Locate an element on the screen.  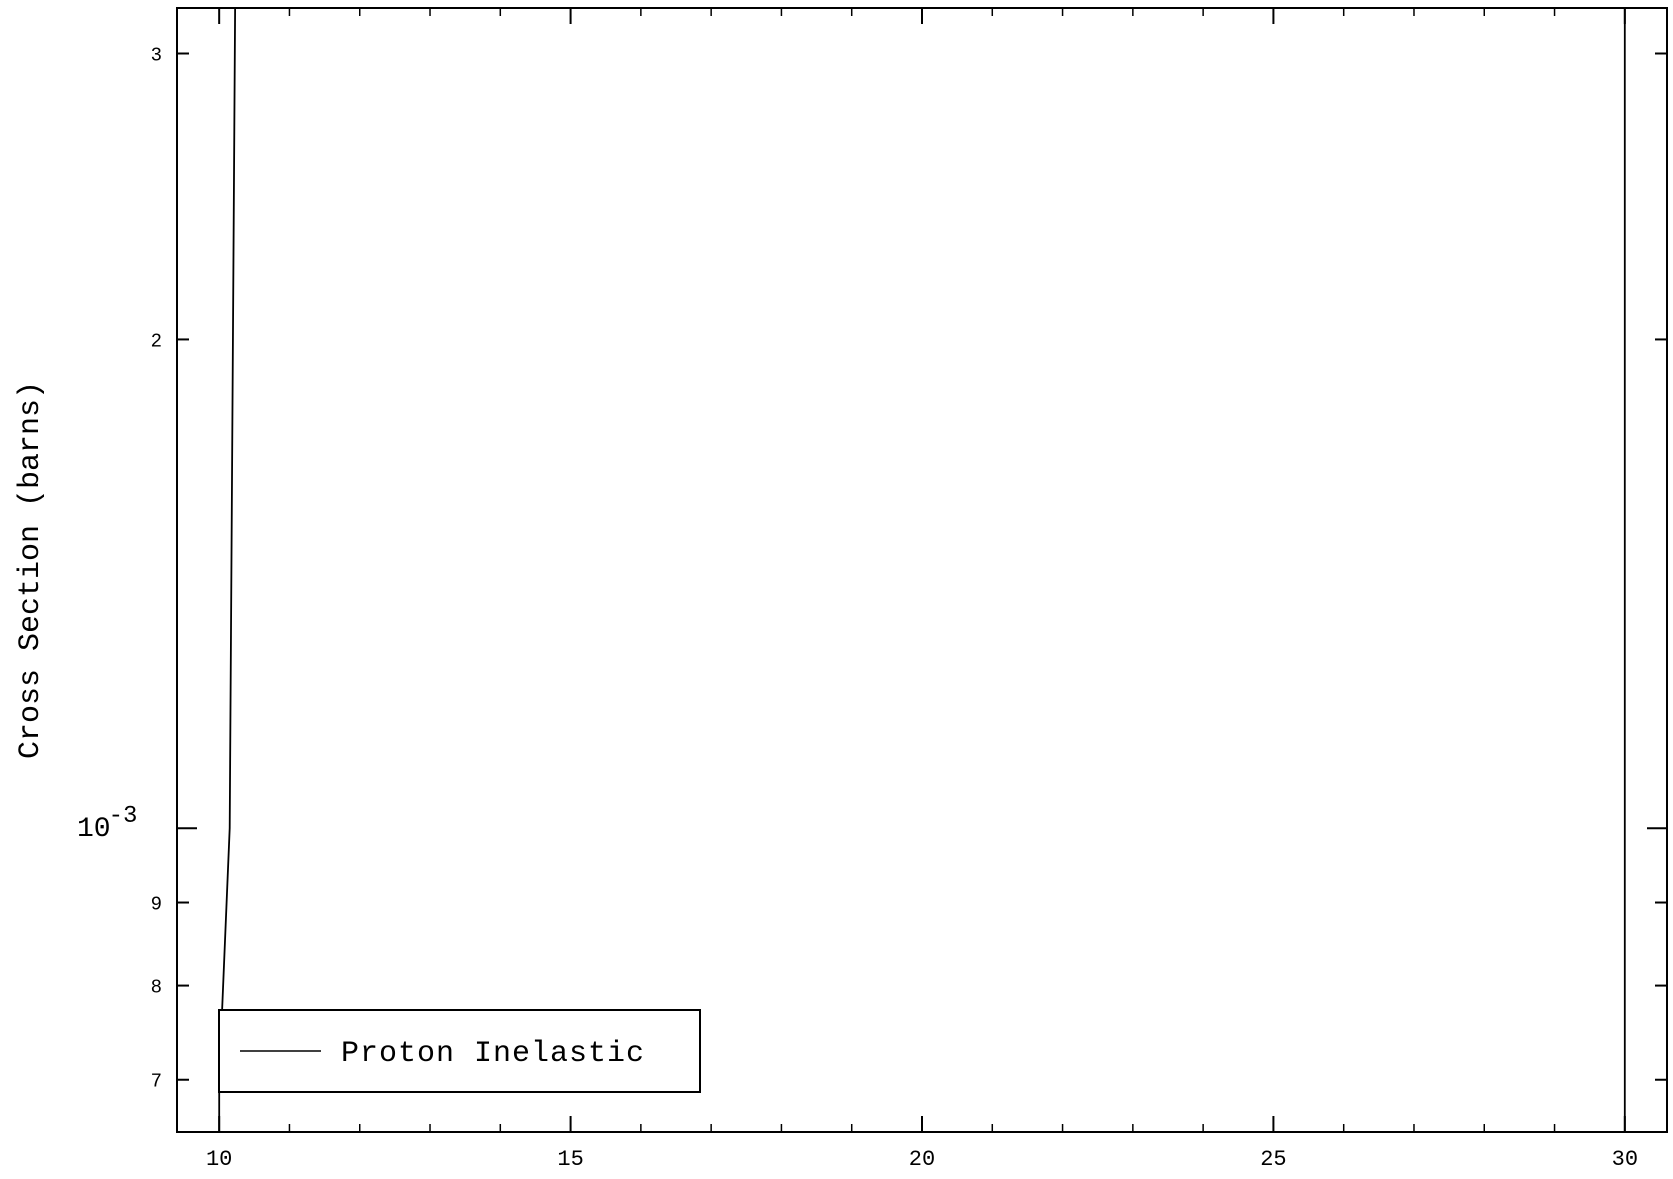
x-tick-label-10: 10 is located at coordinates (219, 1159).